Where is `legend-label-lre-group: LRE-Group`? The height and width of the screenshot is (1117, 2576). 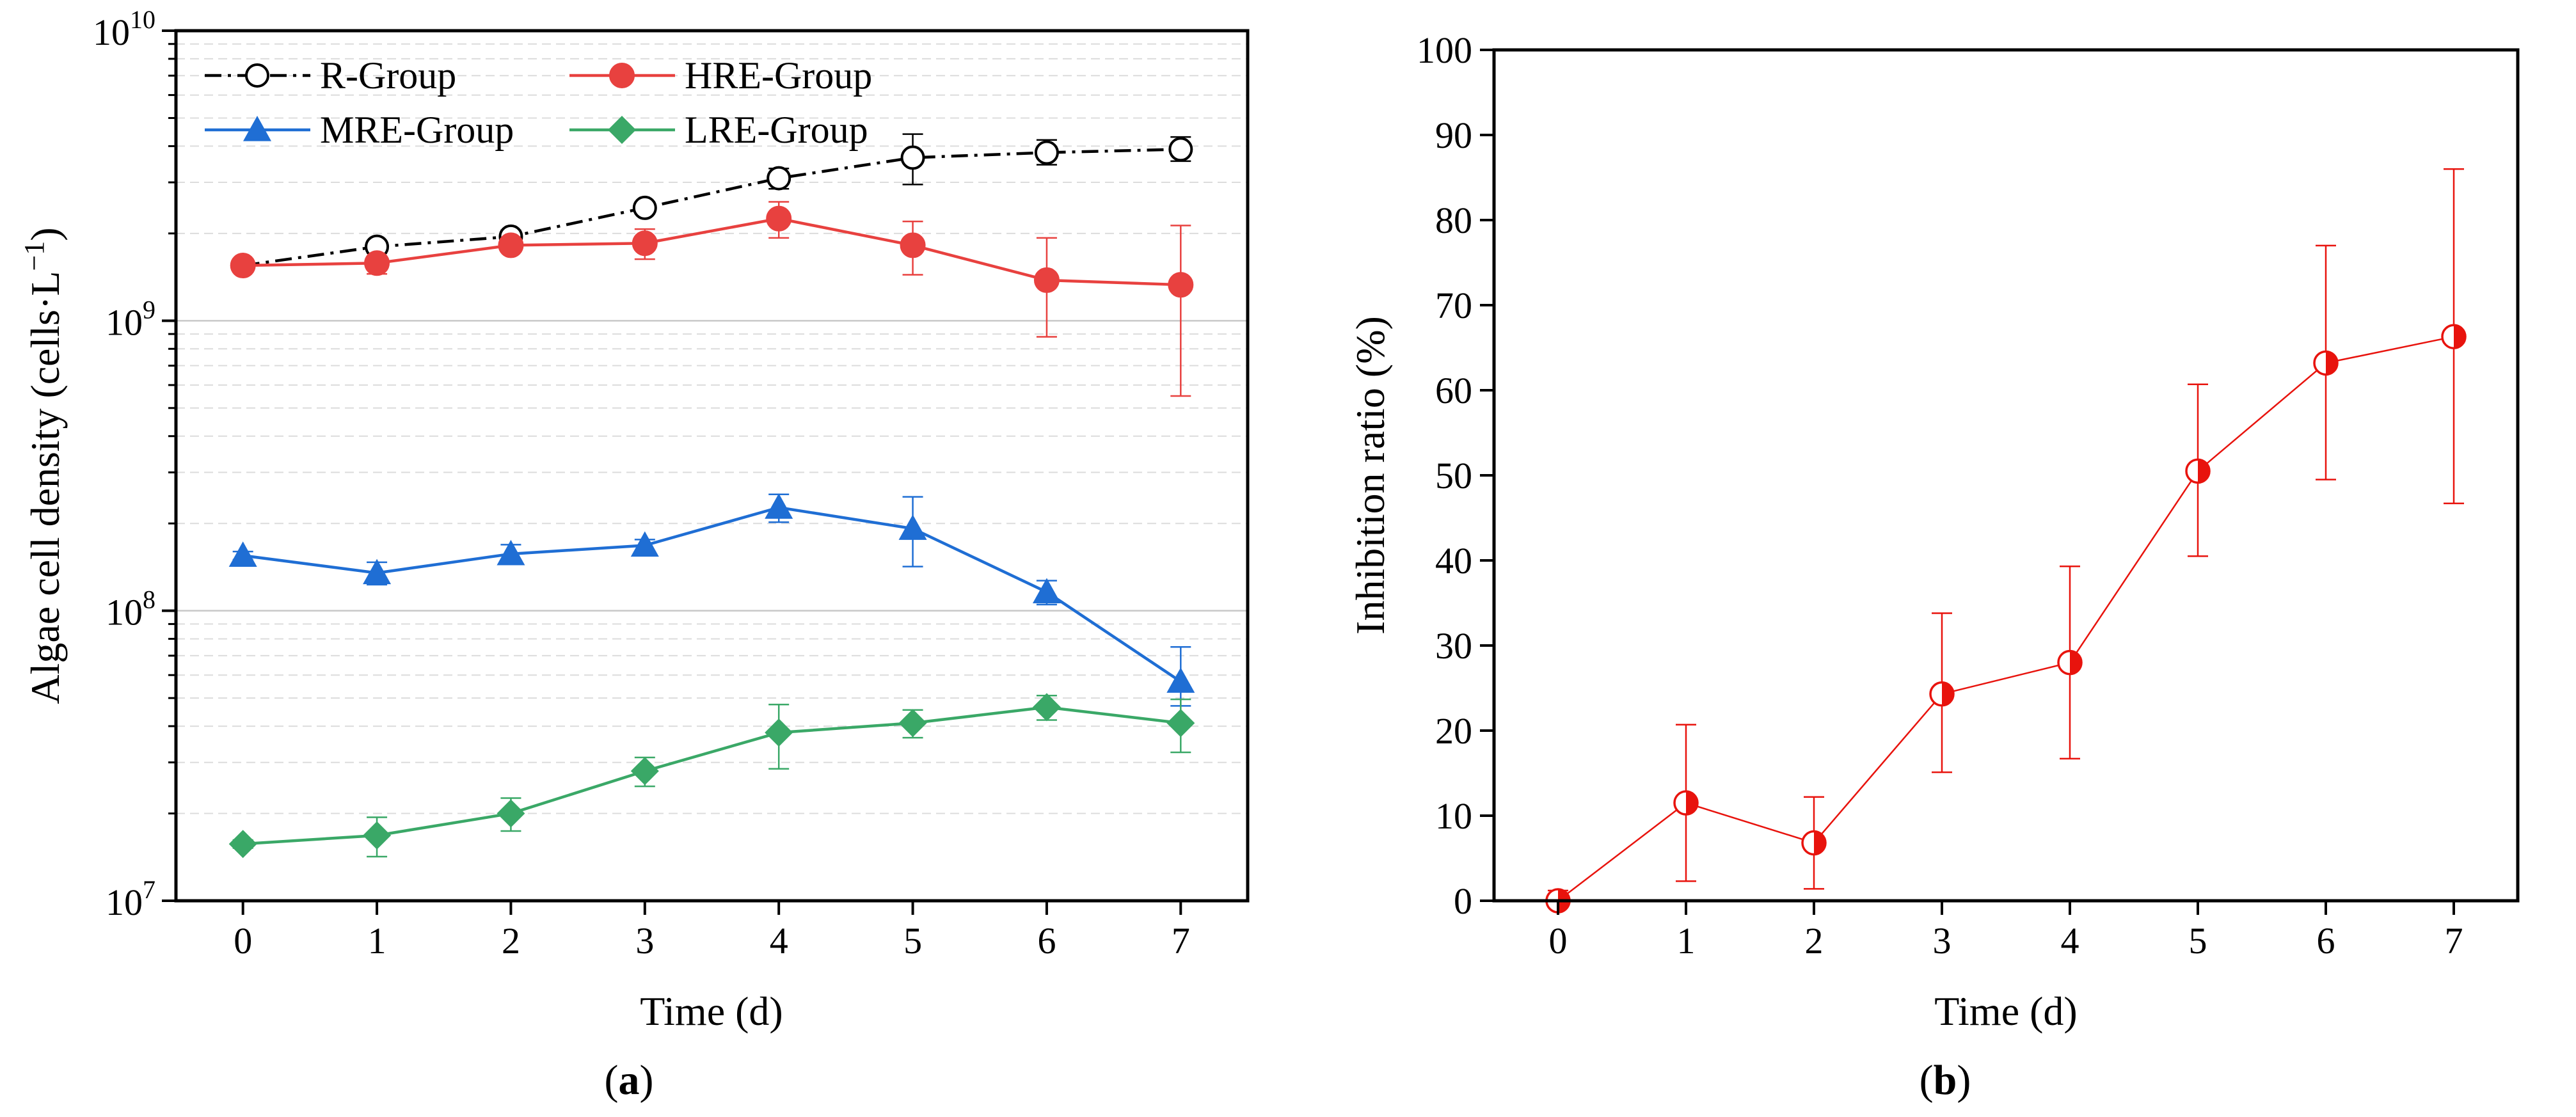
legend-label-lre-group: LRE-Group is located at coordinates (777, 130).